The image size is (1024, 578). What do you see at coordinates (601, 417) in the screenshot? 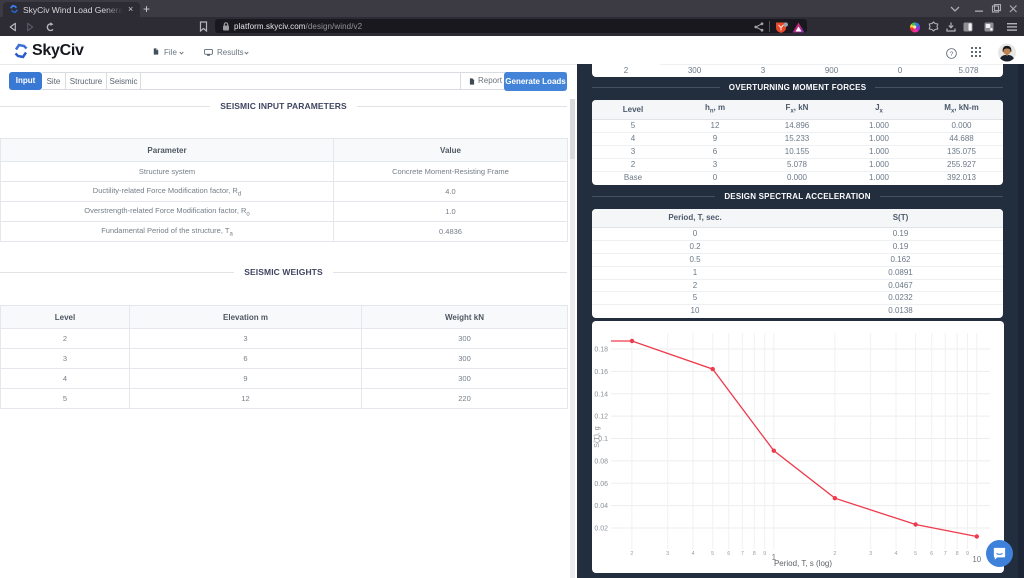
I see `svg-text: 0.12` at bounding box center [601, 417].